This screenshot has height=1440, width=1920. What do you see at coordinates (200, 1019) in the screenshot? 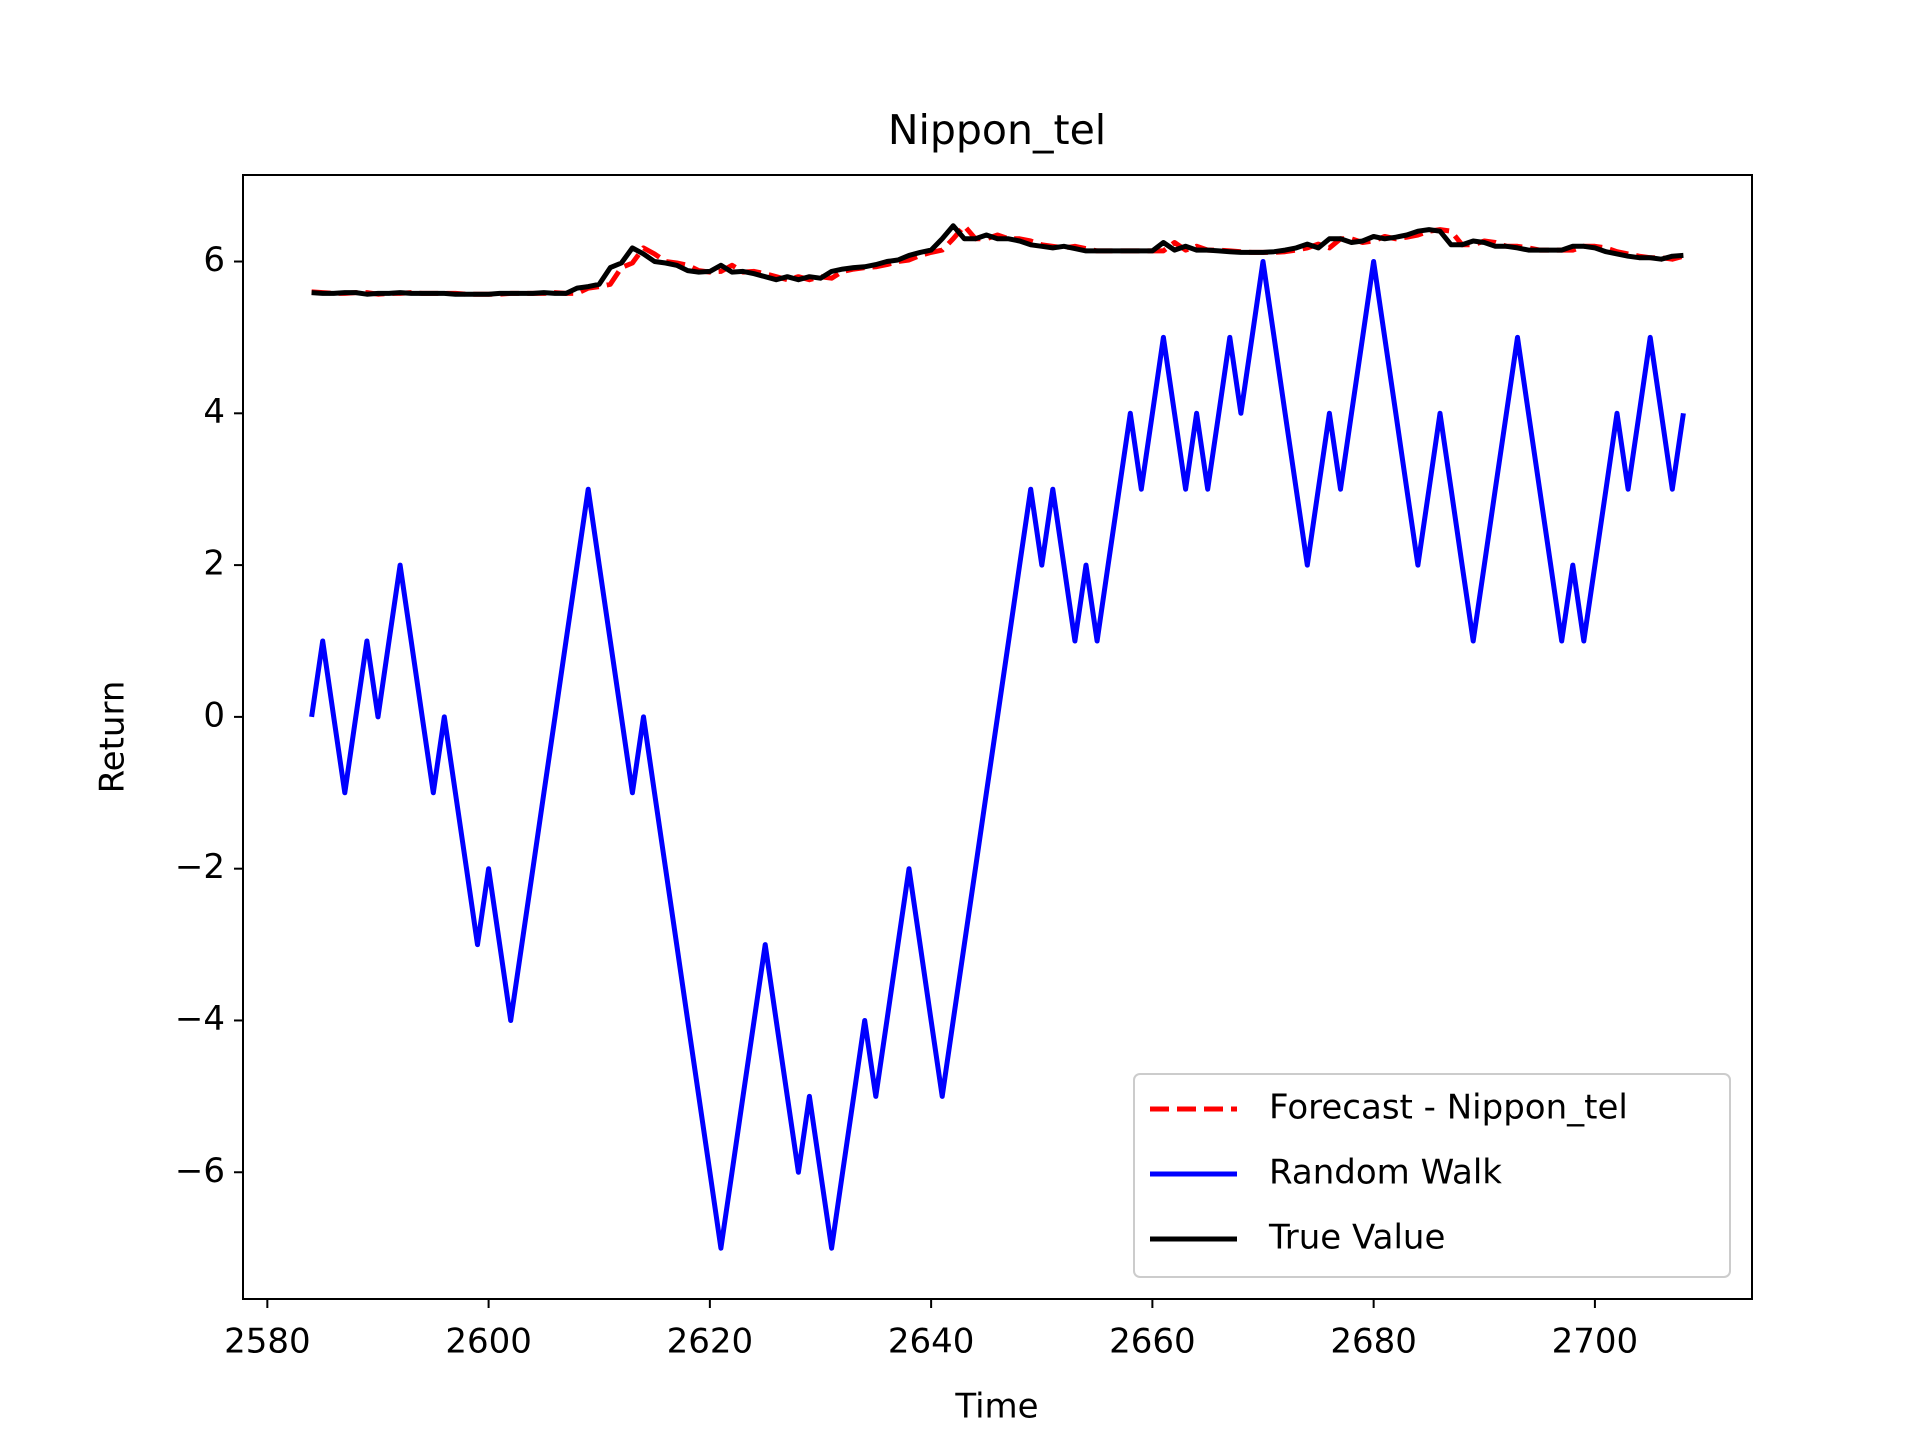
I see `y-tick-label: −4` at bounding box center [200, 1019].